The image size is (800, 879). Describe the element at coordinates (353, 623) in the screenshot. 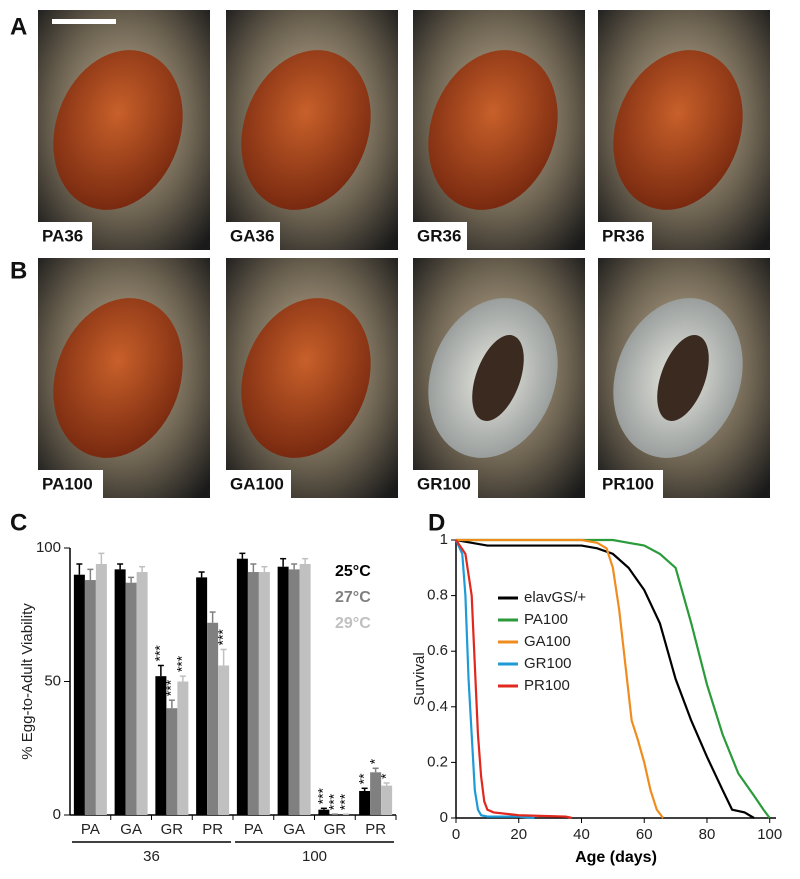

I see `legend-label: 29°C` at that location.